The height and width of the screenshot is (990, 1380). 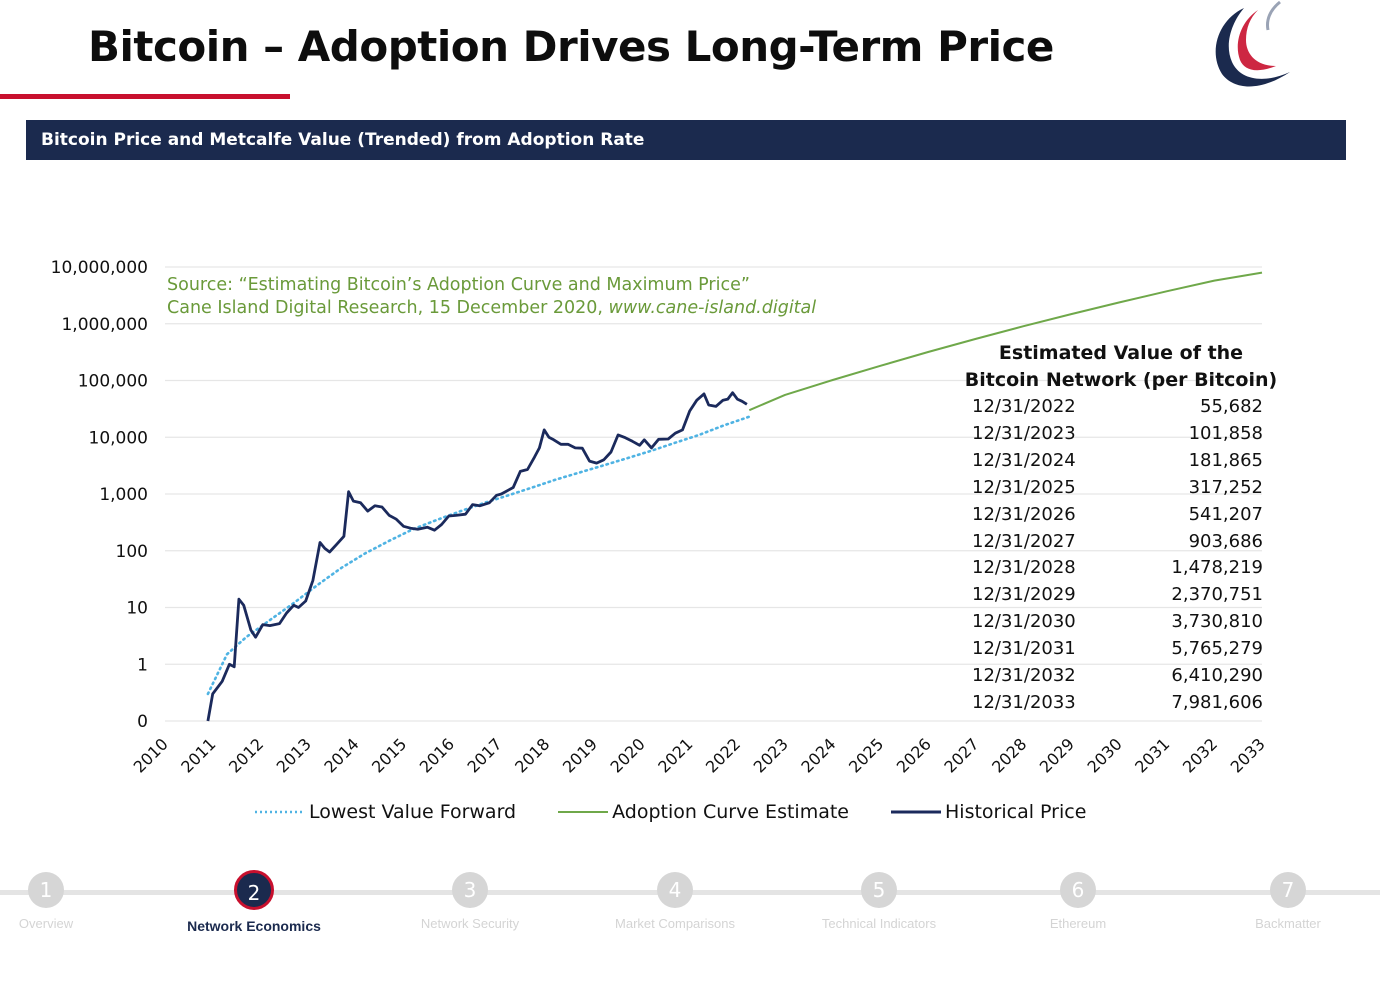 What do you see at coordinates (961, 755) in the screenshot?
I see `x-tick-label: 2027` at bounding box center [961, 755].